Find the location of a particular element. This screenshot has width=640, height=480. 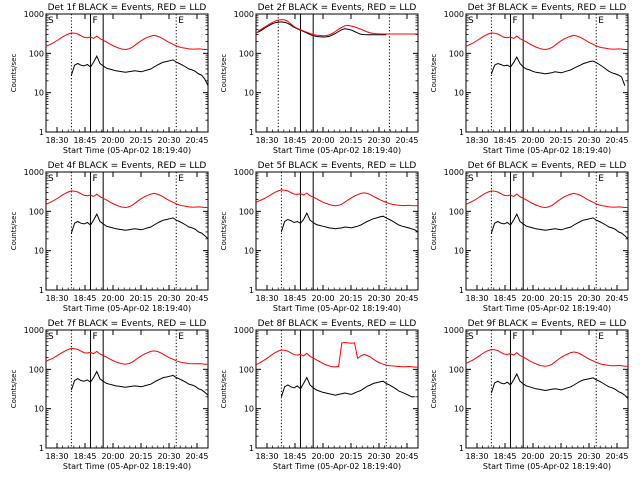

time-marker-label: S is located at coordinates (471, 21).